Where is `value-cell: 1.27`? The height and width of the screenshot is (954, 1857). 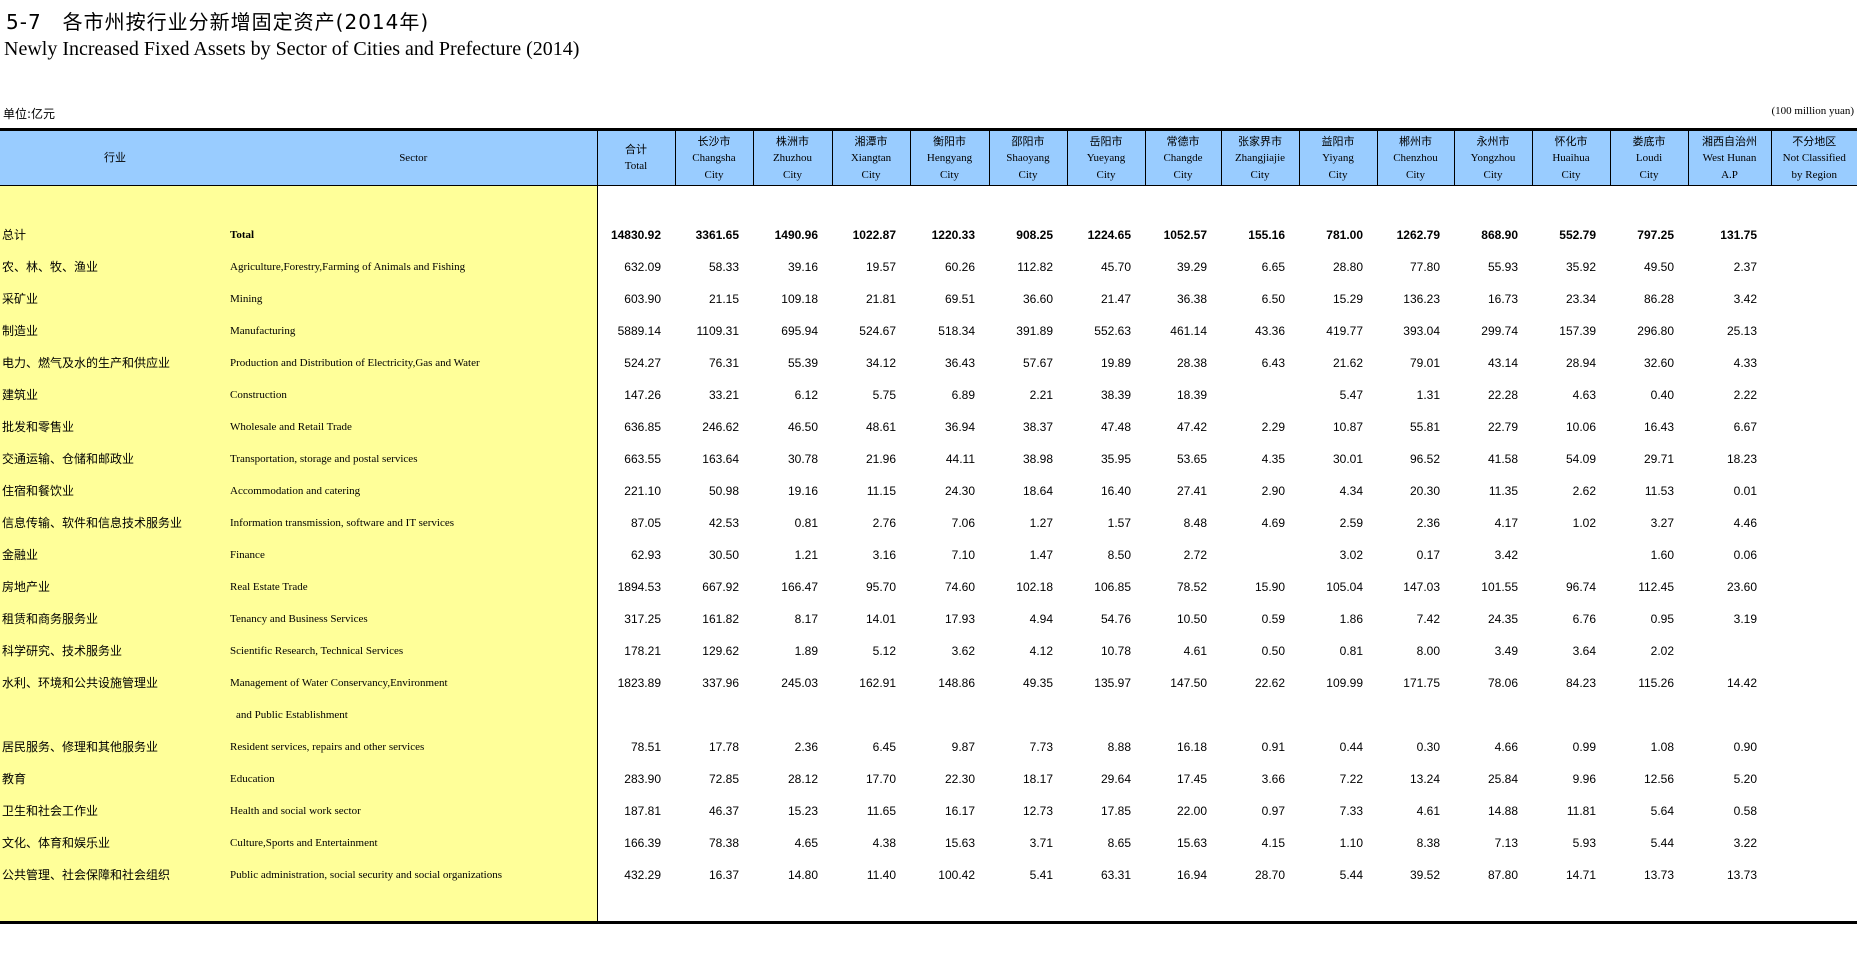
value-cell: 1.27 is located at coordinates (1041, 523).